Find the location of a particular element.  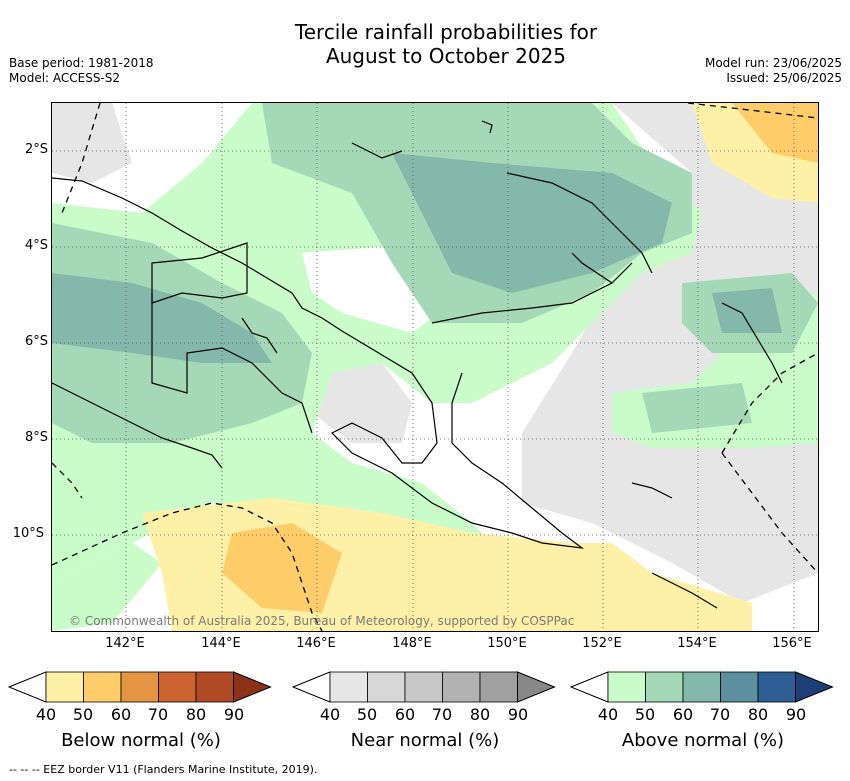

lat-label-4s: 4°S is located at coordinates (36, 245).